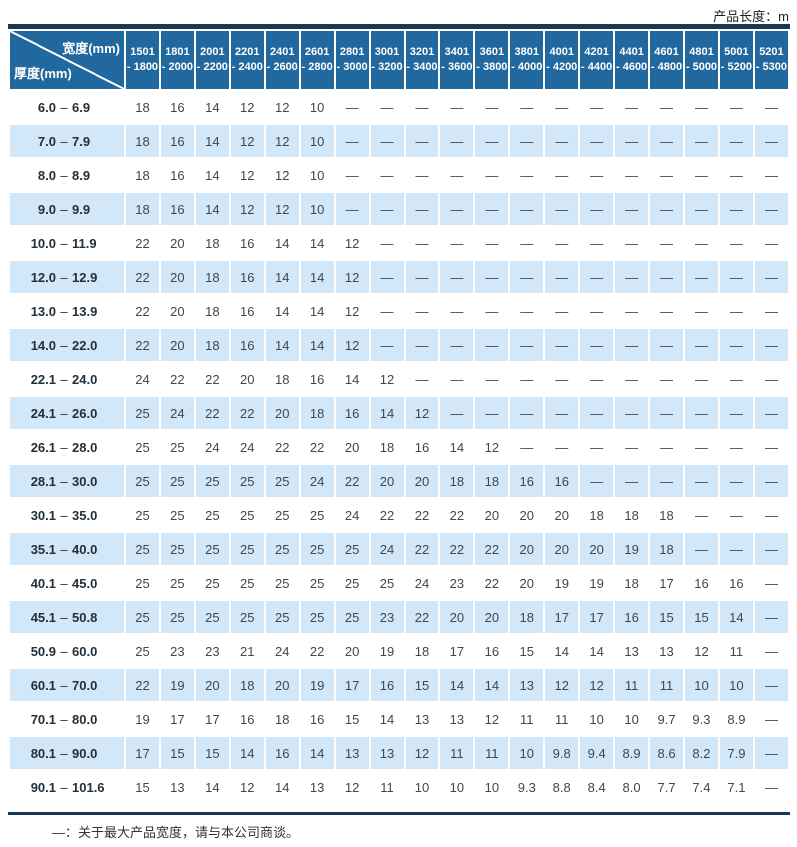 The width and height of the screenshot is (797, 847). Describe the element at coordinates (43, 73) in the screenshot. I see `thickness-axis-label: 厚度(mm)` at that location.